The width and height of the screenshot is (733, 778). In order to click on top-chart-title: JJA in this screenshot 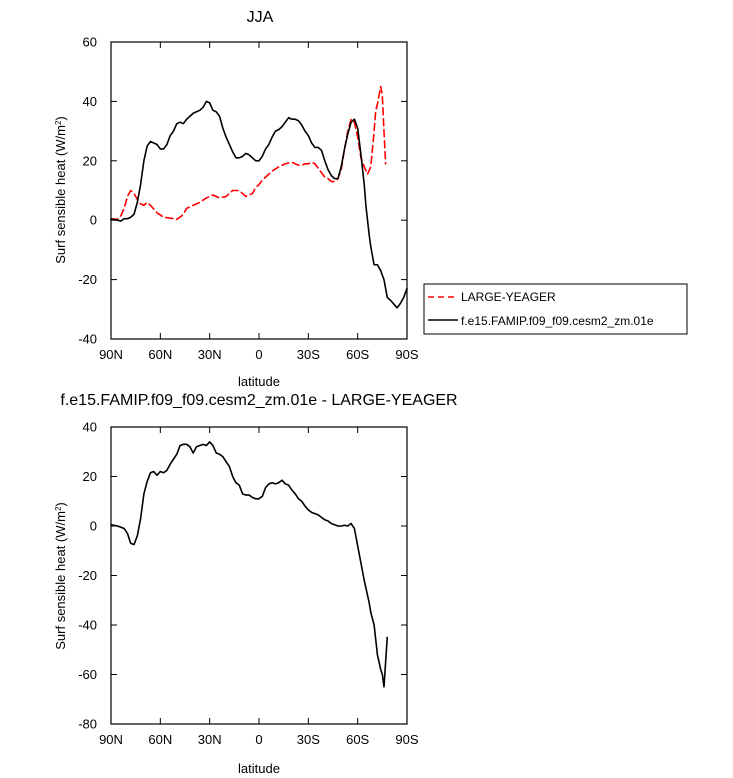, I will do `click(260, 17)`.